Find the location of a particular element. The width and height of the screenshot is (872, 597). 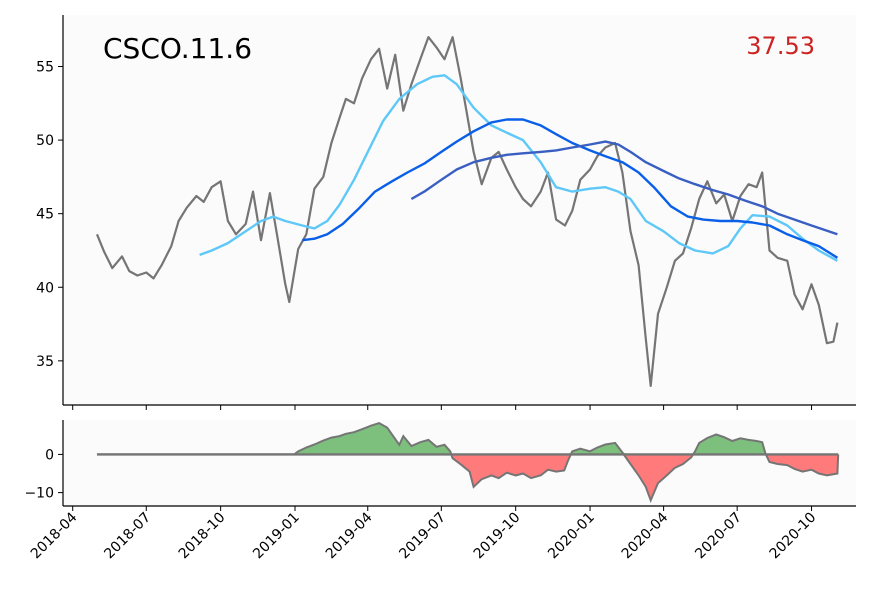

x-tick-label: 2018-04 is located at coordinates (54, 535).